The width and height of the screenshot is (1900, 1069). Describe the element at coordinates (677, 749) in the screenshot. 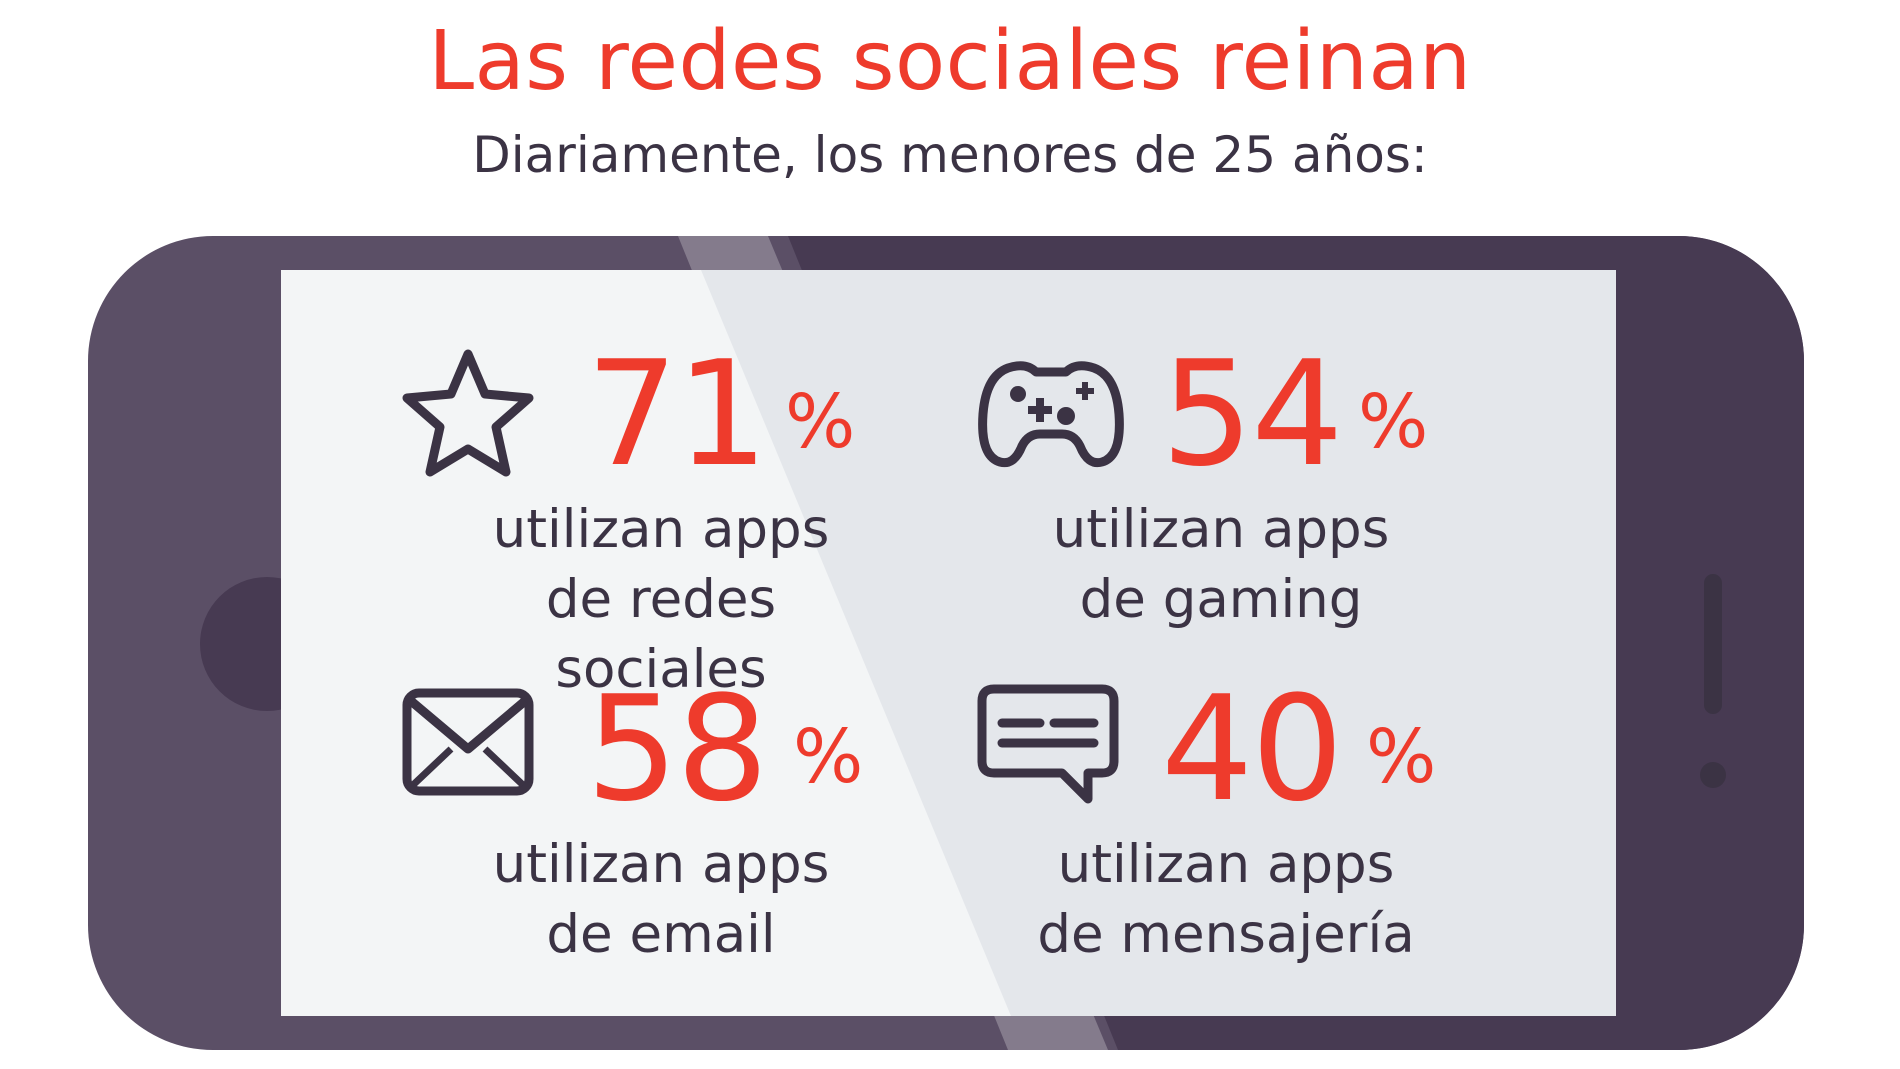

I see `stat-value: 58` at that location.